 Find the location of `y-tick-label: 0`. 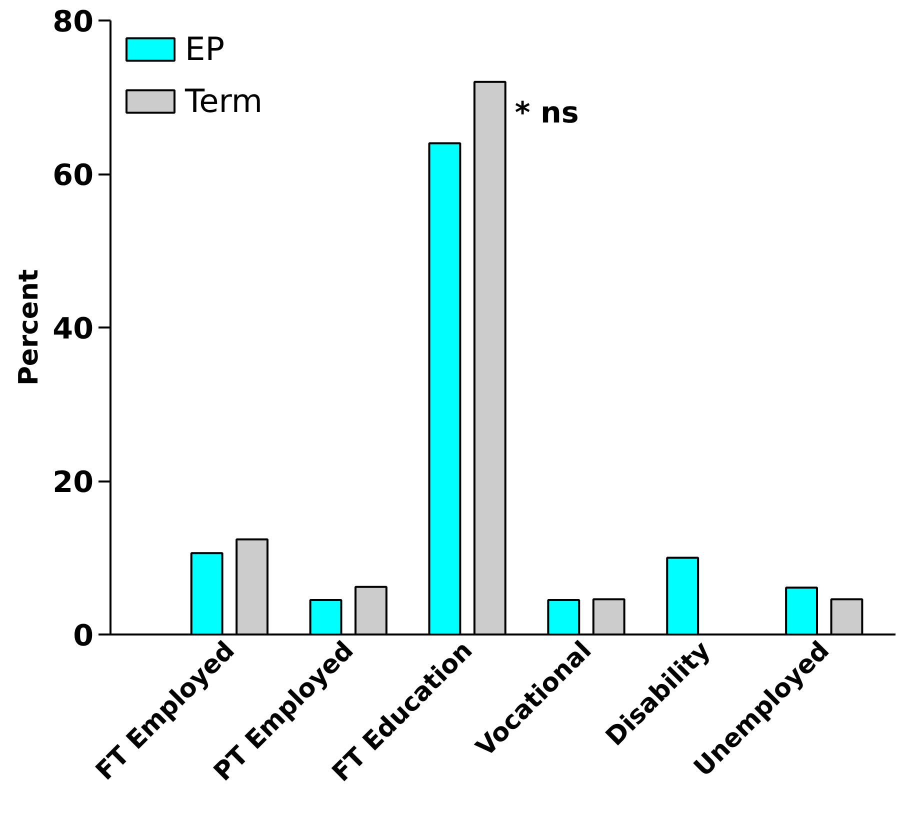

y-tick-label: 0 is located at coordinates (83, 635).